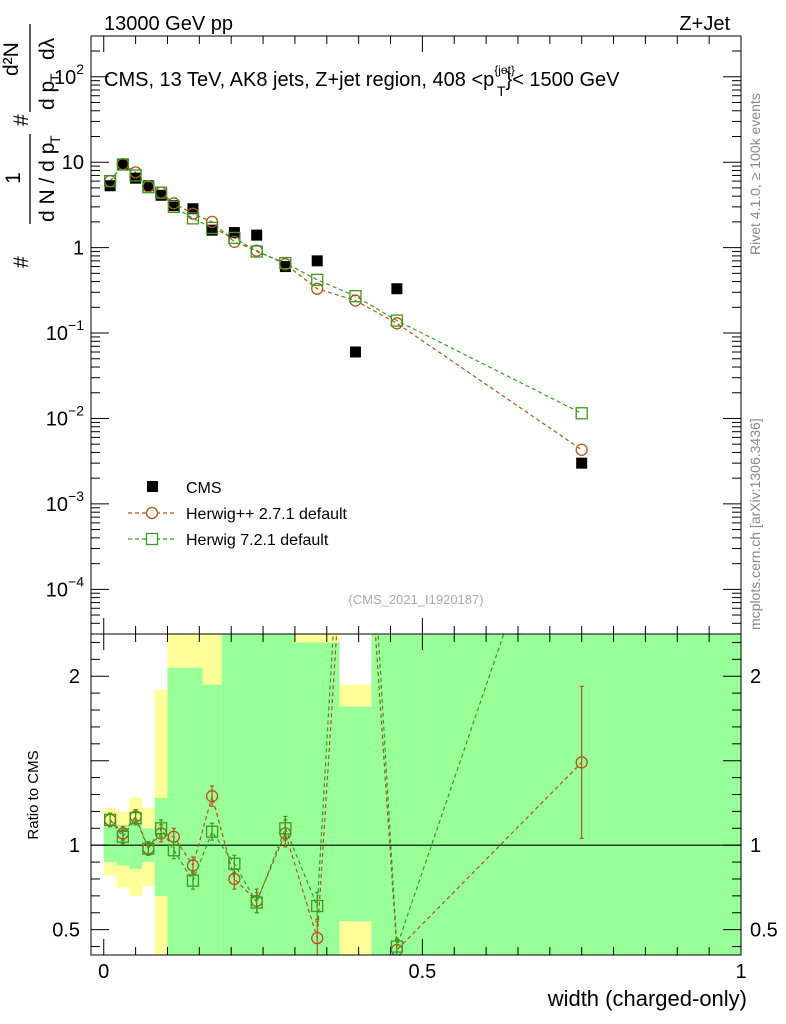  What do you see at coordinates (267, 514) in the screenshot?
I see `legend-herwigpp-label: Herwig++ 2.7.1 default` at bounding box center [267, 514].